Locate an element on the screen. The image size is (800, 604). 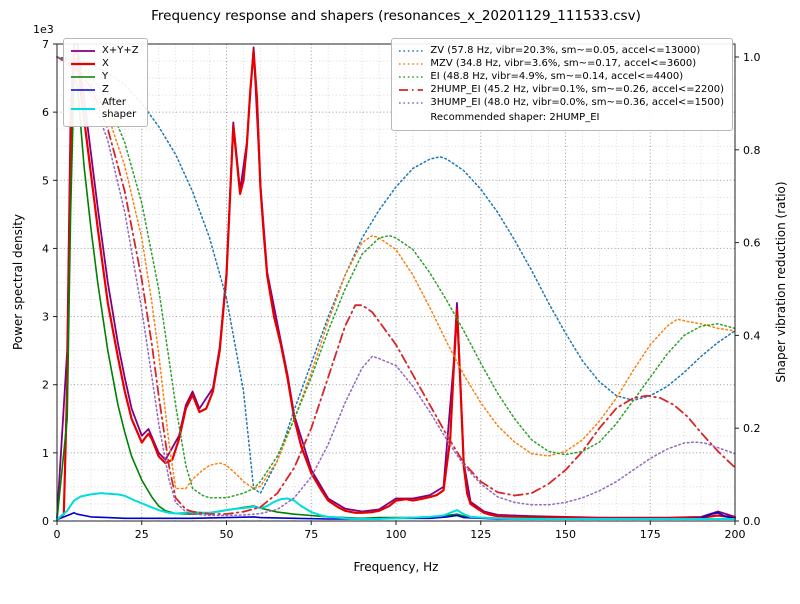
legend-entry-z: Z is located at coordinates (104, 90).